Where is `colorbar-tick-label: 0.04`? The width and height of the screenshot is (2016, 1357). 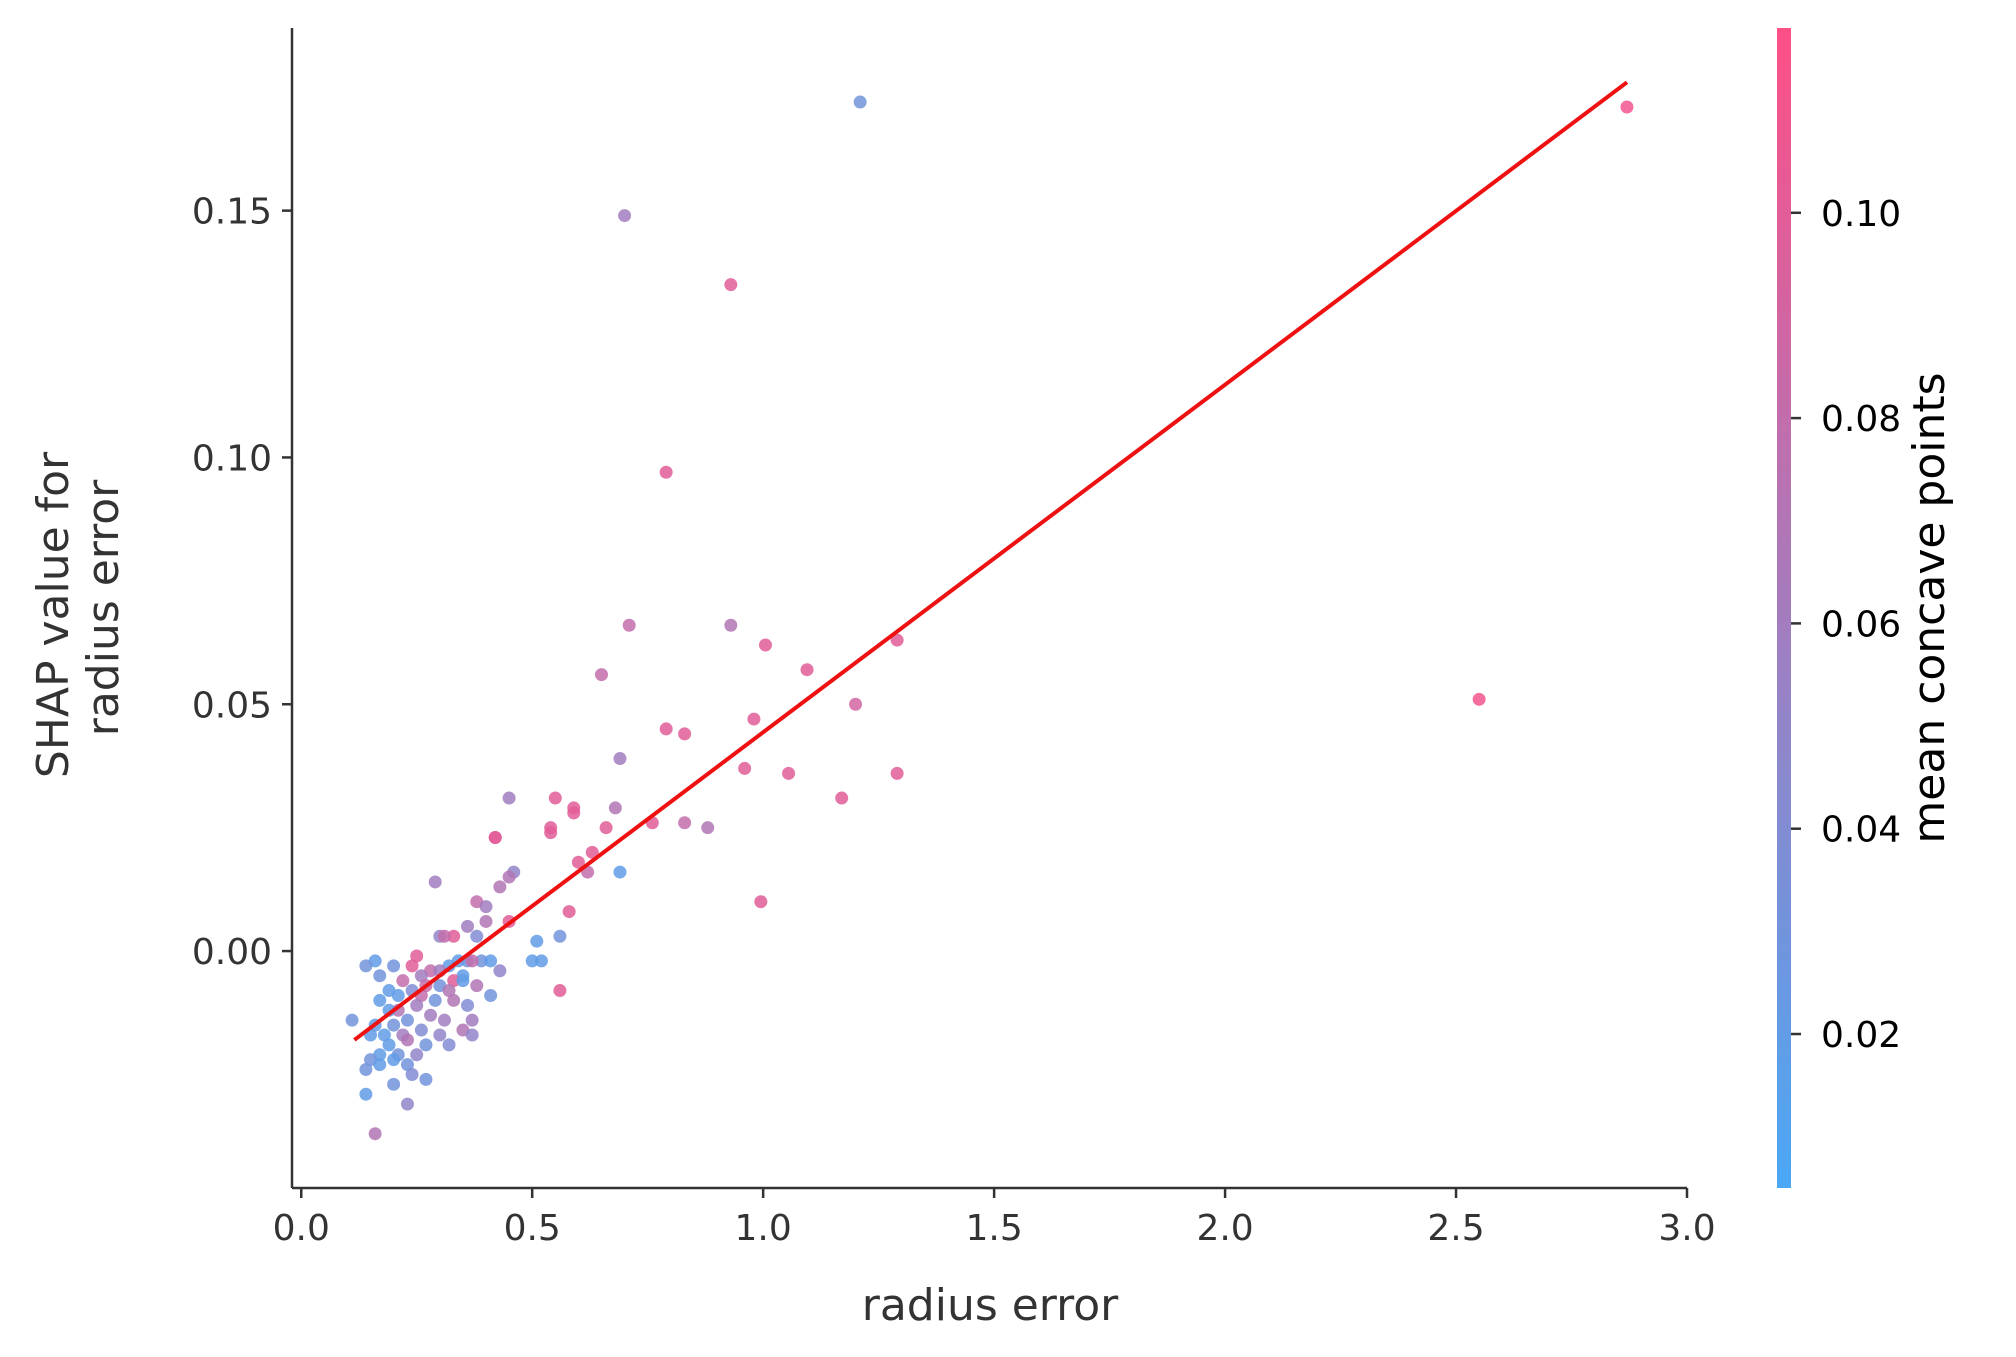 colorbar-tick-label: 0.04 is located at coordinates (1861, 830).